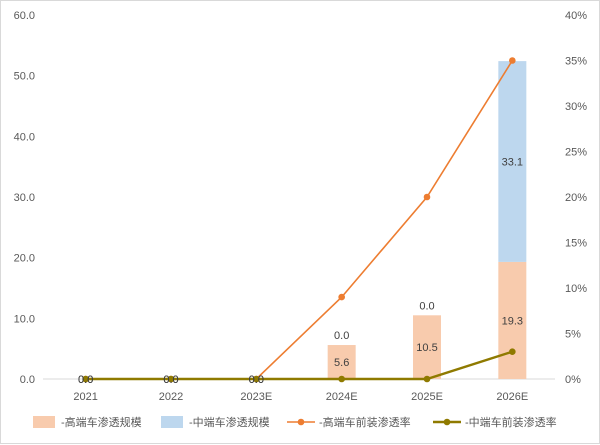  Describe the element at coordinates (171, 397) in the screenshot. I see `x-tick-label: 2022` at that location.